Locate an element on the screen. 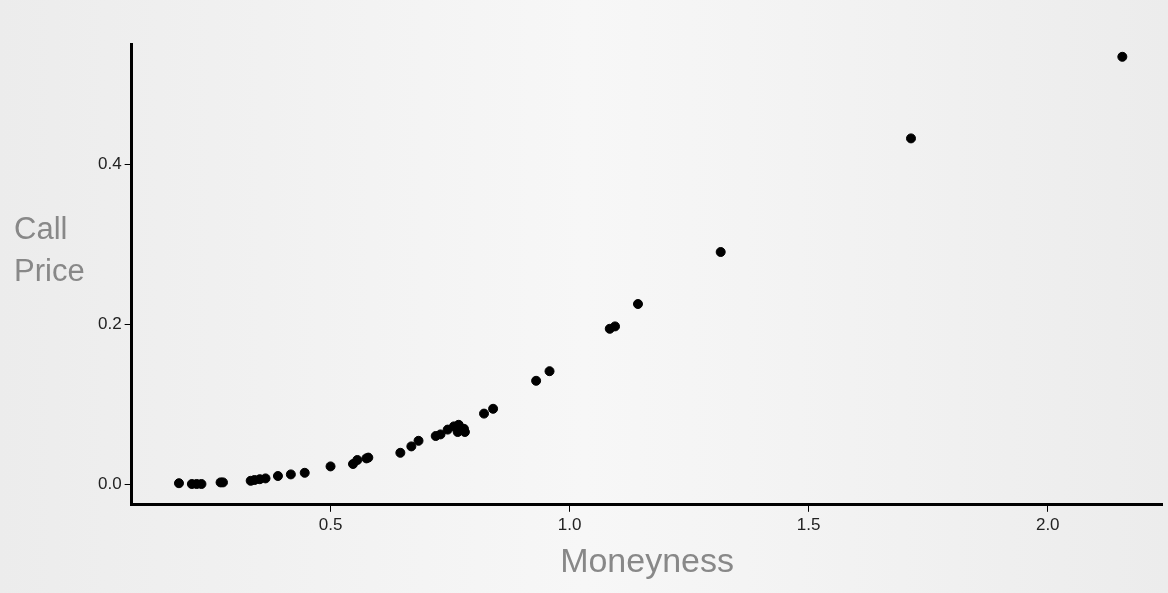  y-axis-title: Call Price is located at coordinates (50, 250).